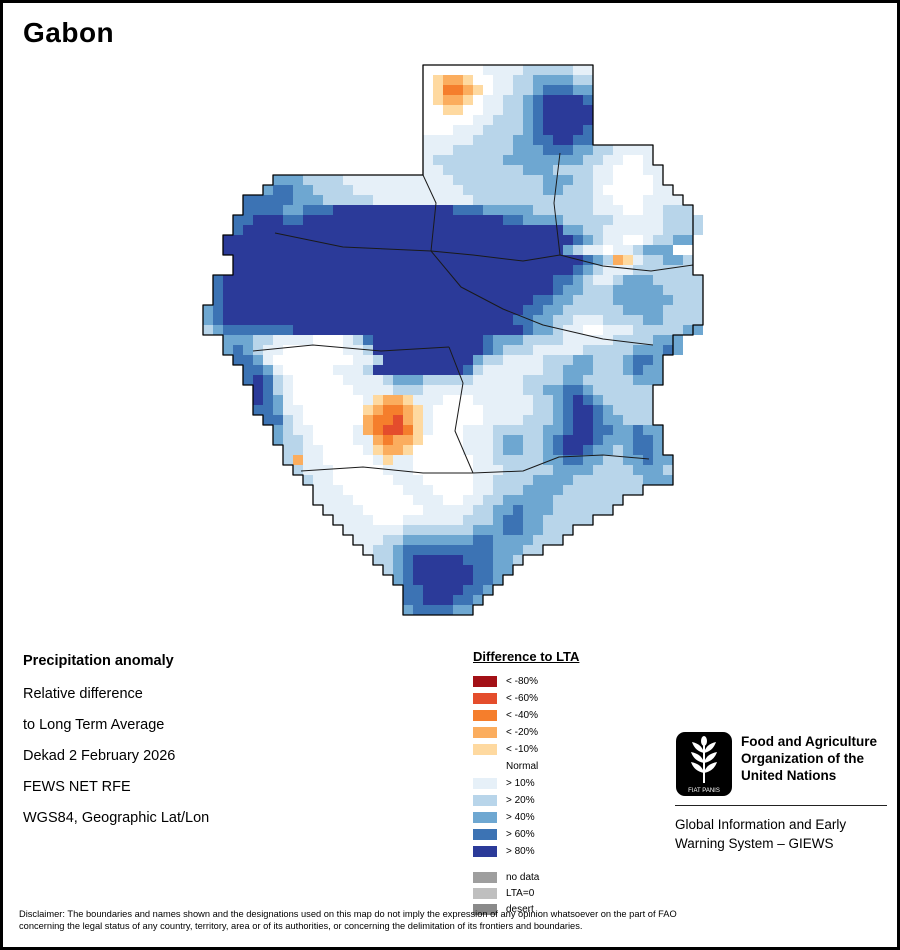 The image size is (900, 950). I want to click on legend-item--60-: < -60%, so click(548, 698).